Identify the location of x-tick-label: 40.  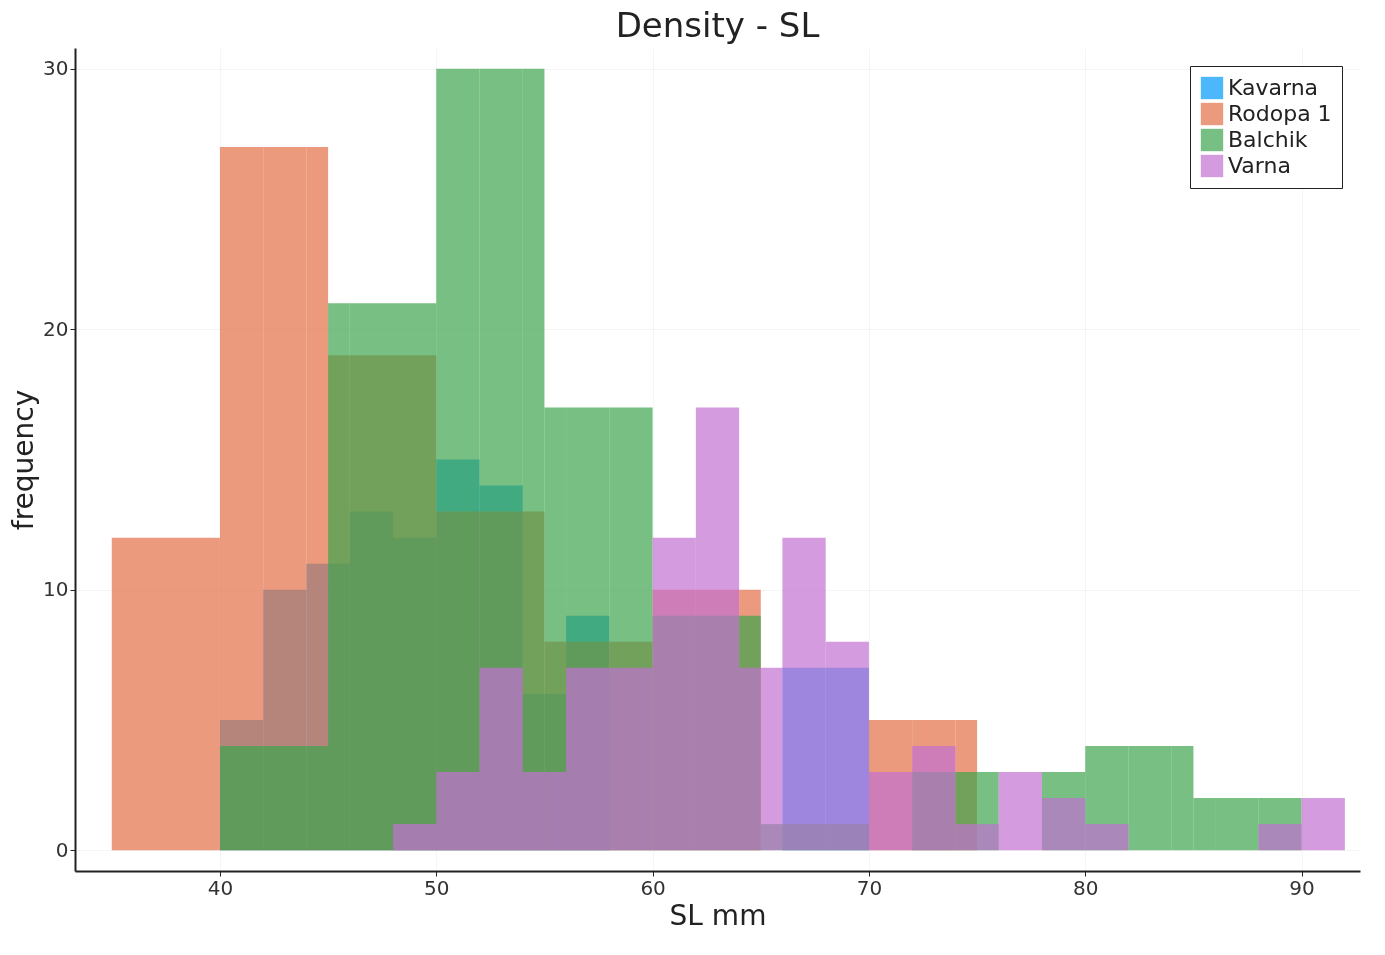
(220, 887).